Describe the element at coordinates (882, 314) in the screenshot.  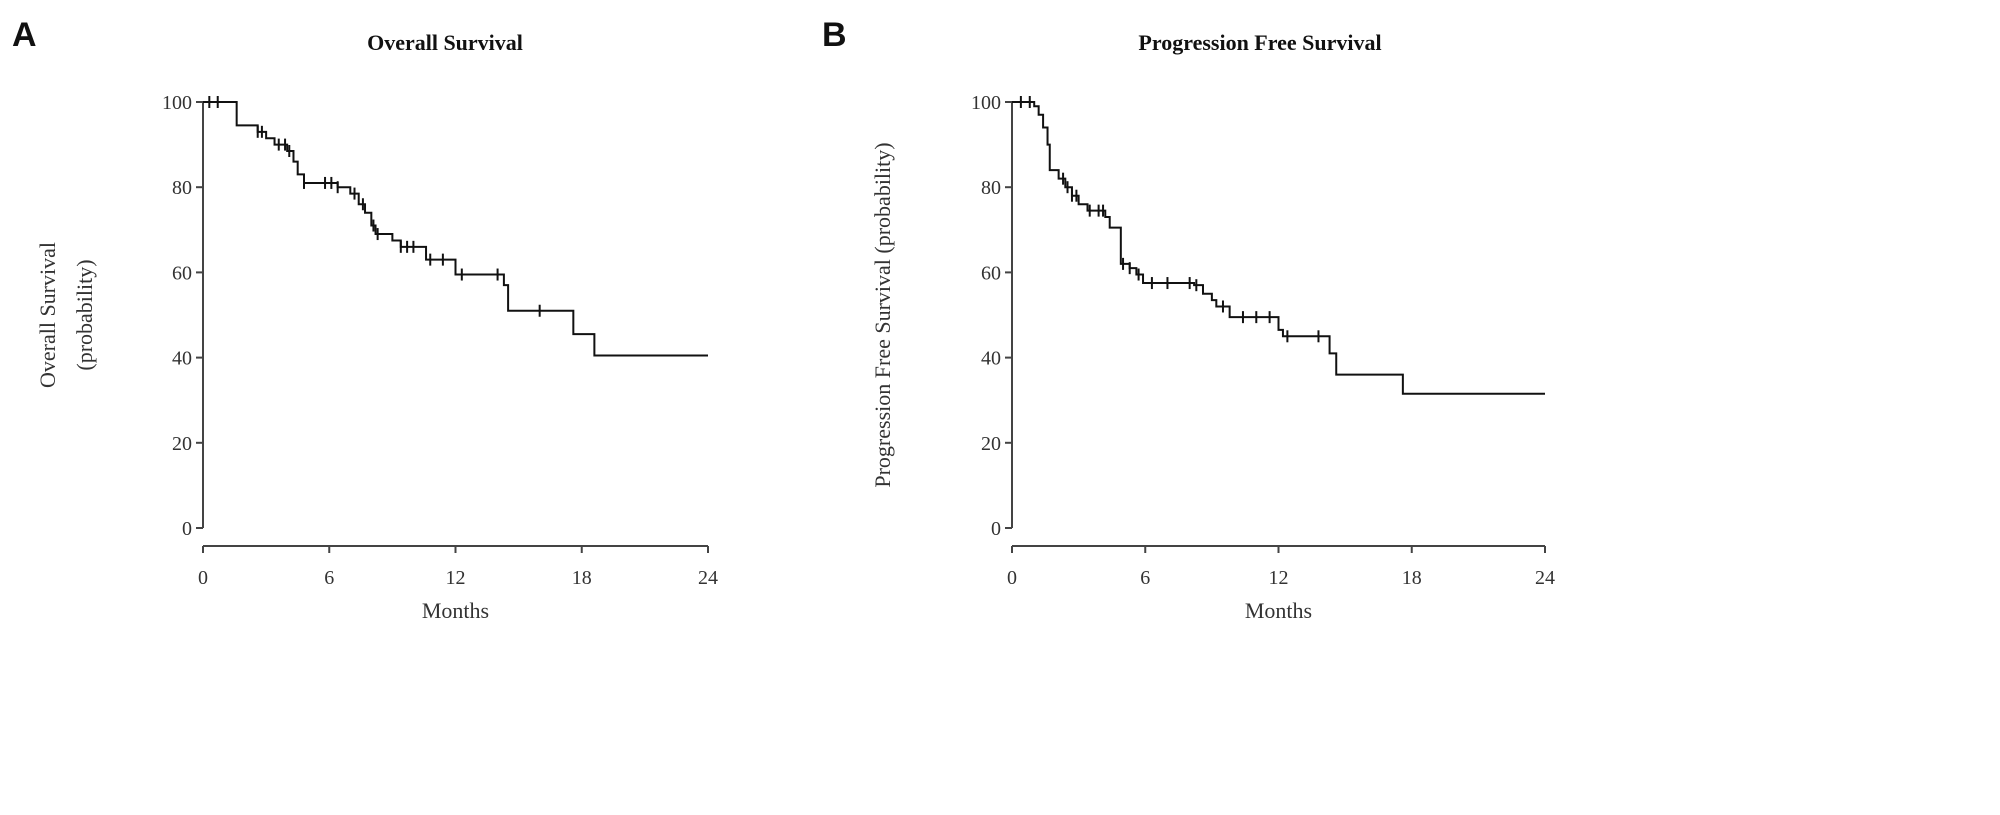
I see `y-axis-label: Progression Free Survival (probability)` at that location.